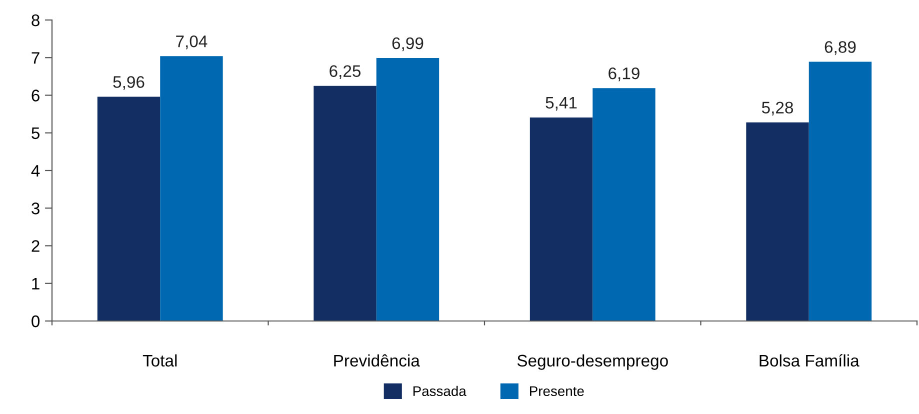 This screenshot has height=414, width=919. What do you see at coordinates (377, 360) in the screenshot?
I see `x-tick-label: Previdência` at bounding box center [377, 360].